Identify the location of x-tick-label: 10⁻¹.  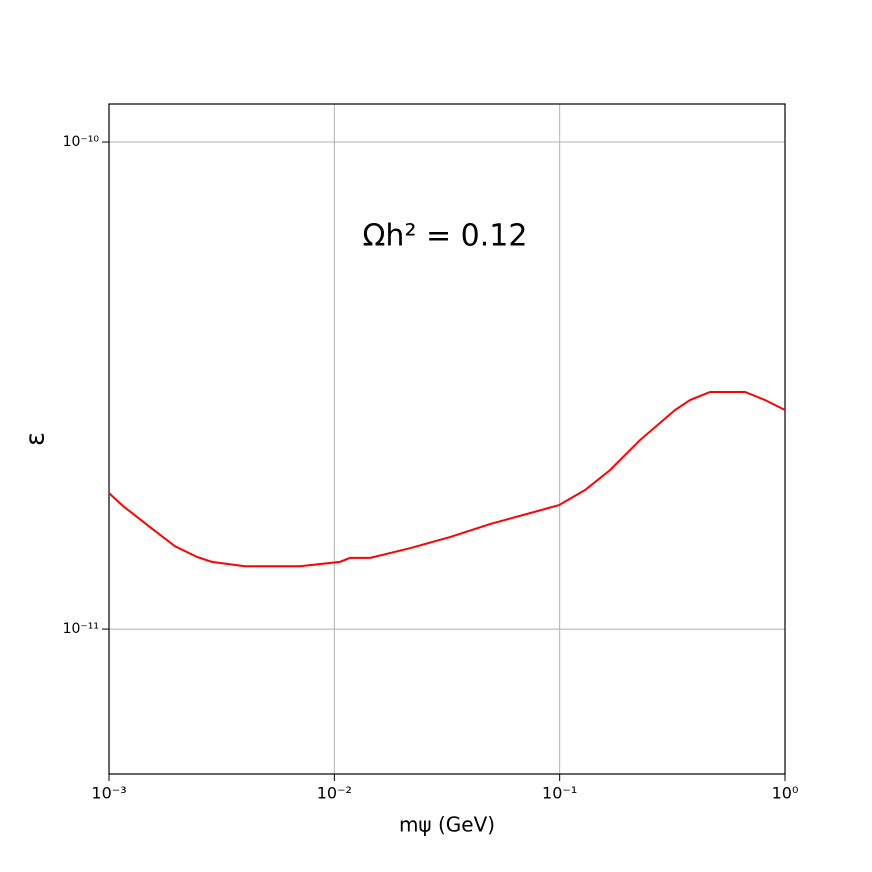
(559, 793).